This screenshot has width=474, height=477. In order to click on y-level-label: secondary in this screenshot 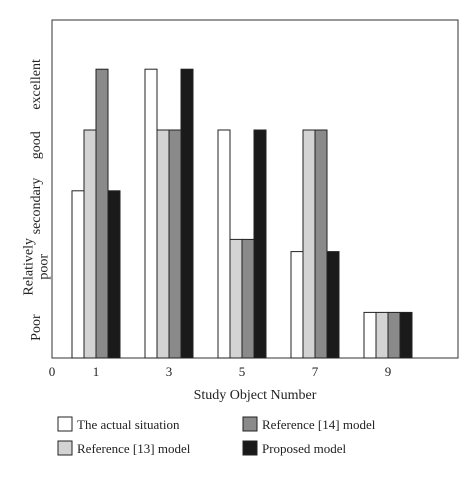, I will do `click(36, 206)`.